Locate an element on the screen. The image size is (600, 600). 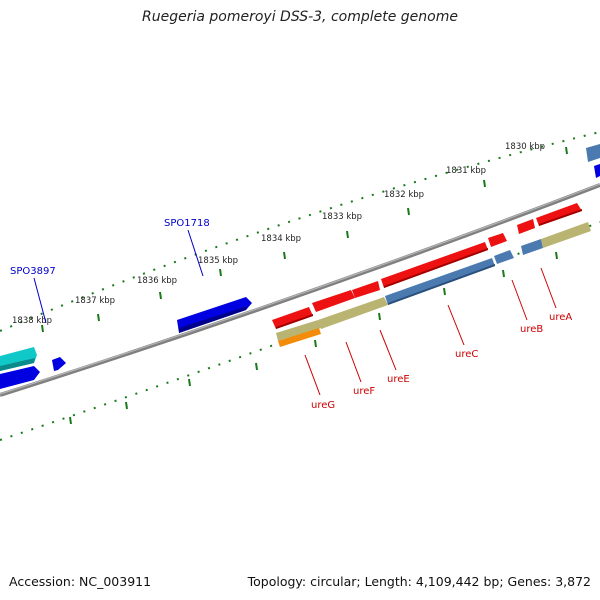
ure-red-shade is located at coordinates (294, 321).